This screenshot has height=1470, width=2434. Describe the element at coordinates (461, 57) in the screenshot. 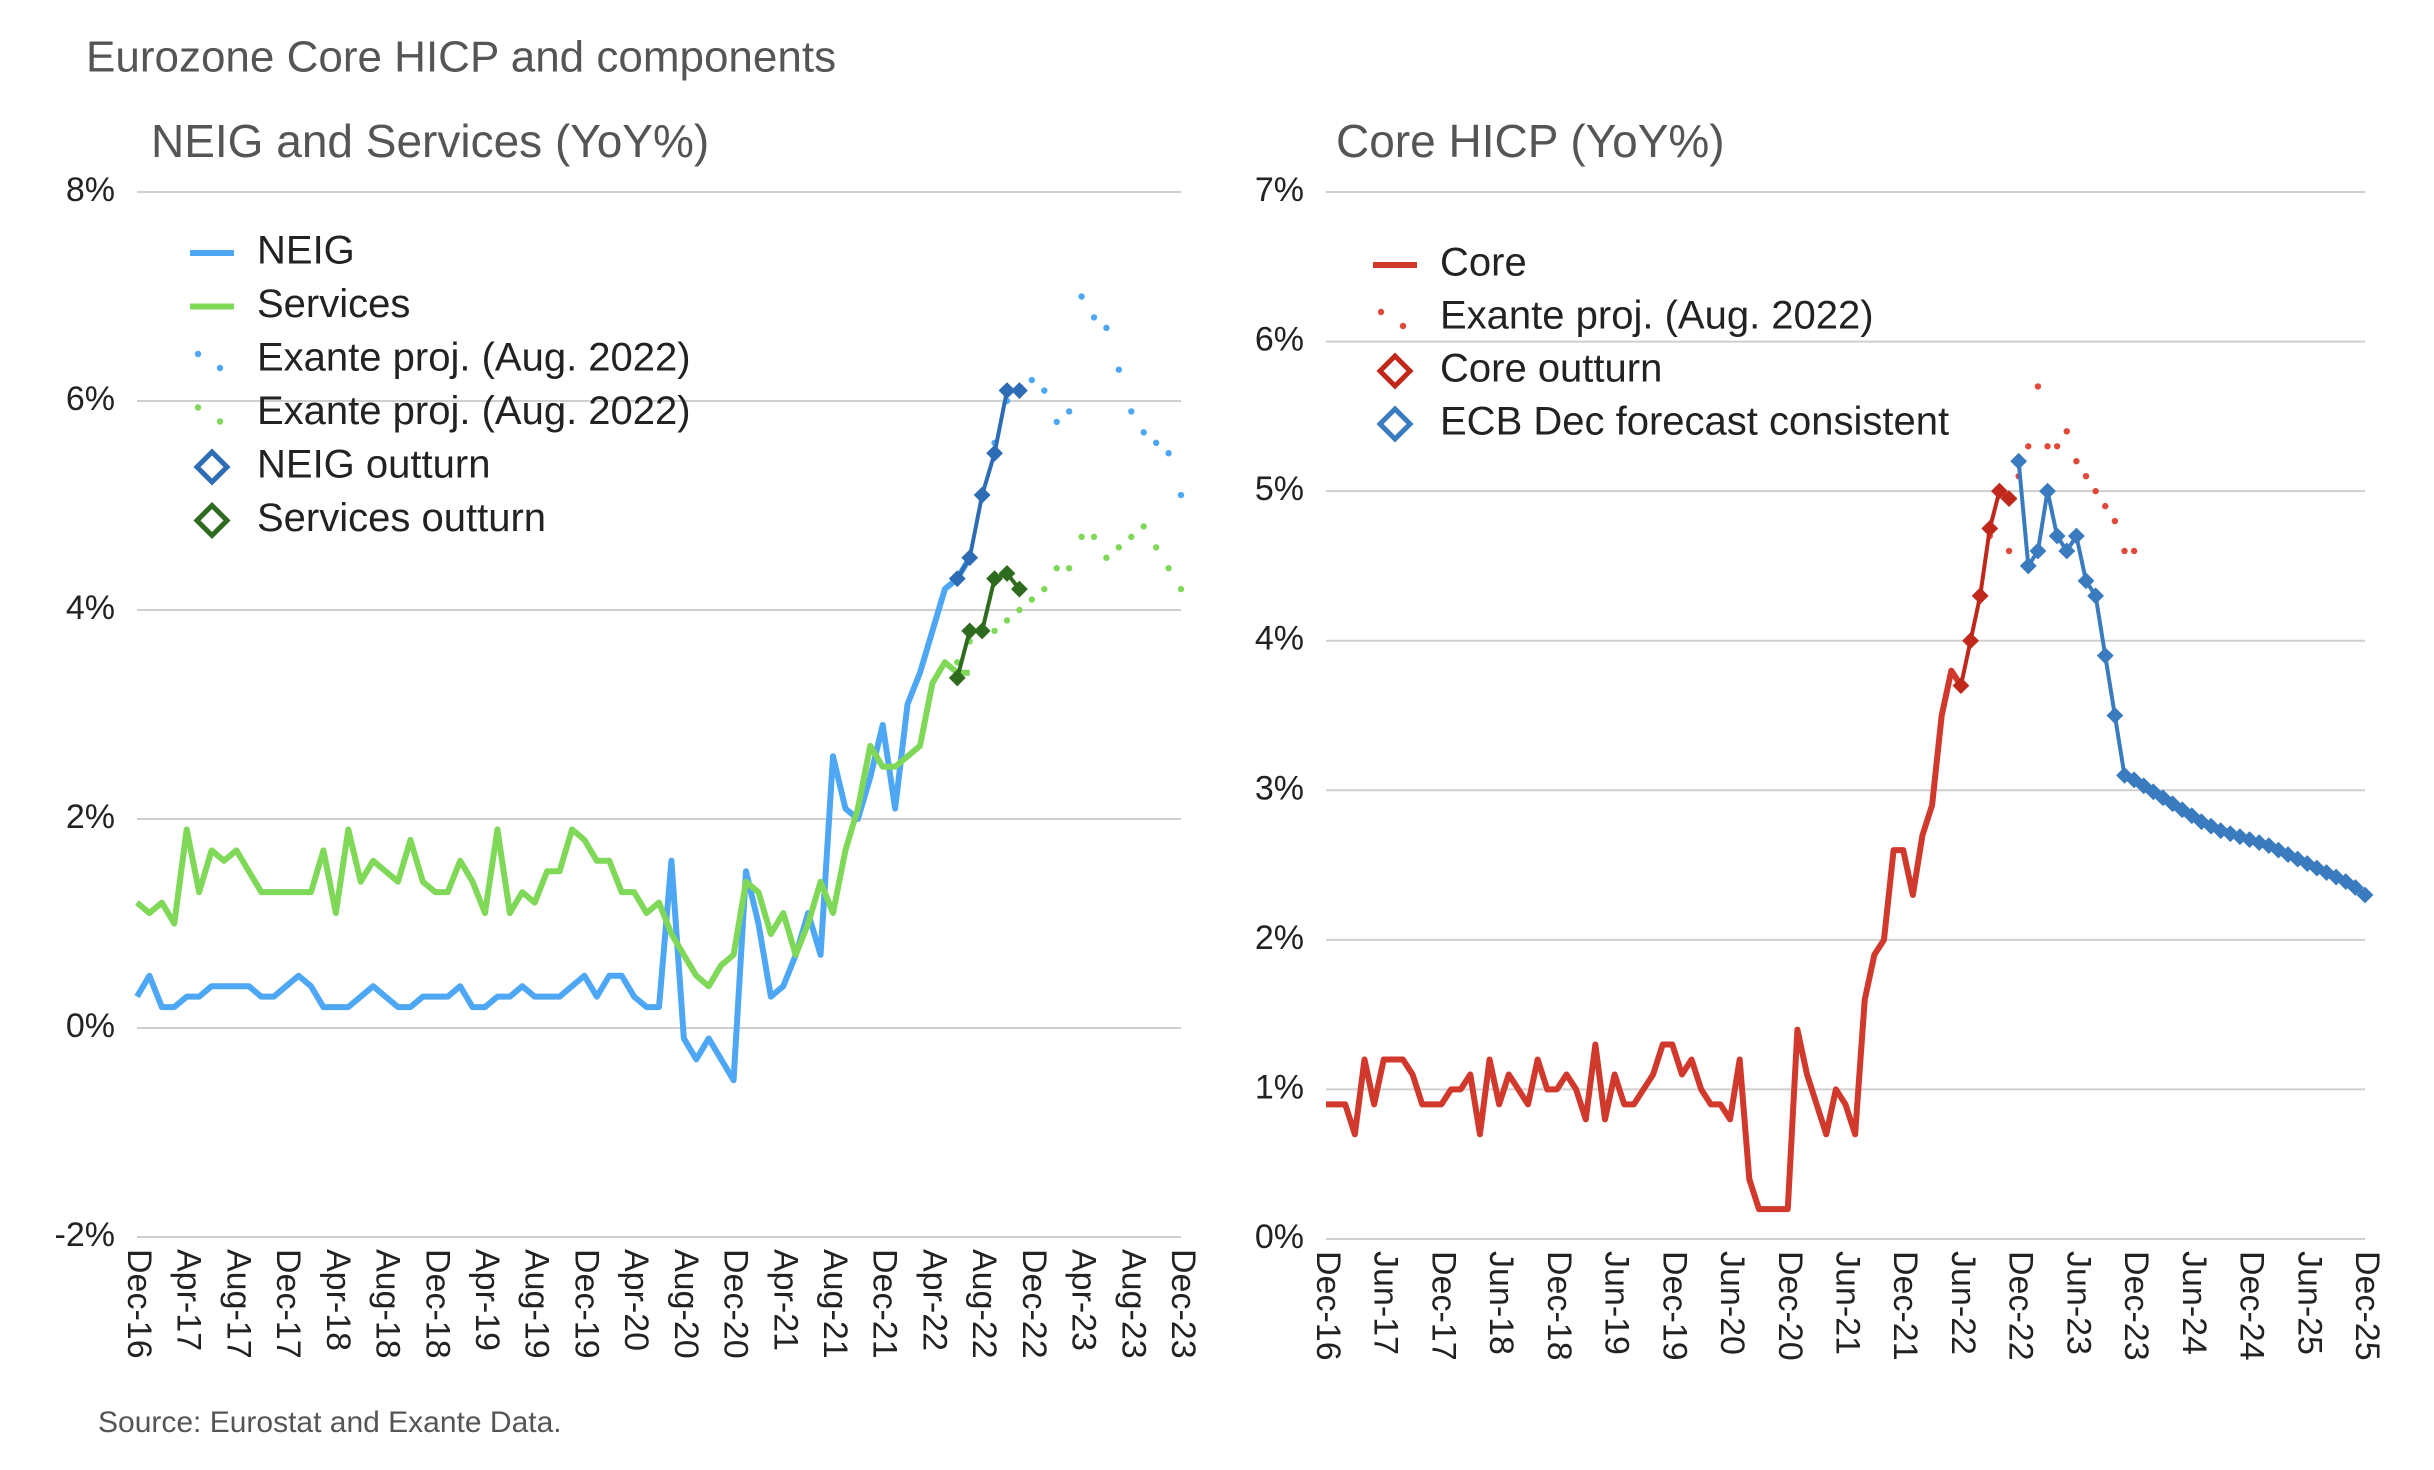

I see `page-title: Eurozone Core HICP and components` at that location.